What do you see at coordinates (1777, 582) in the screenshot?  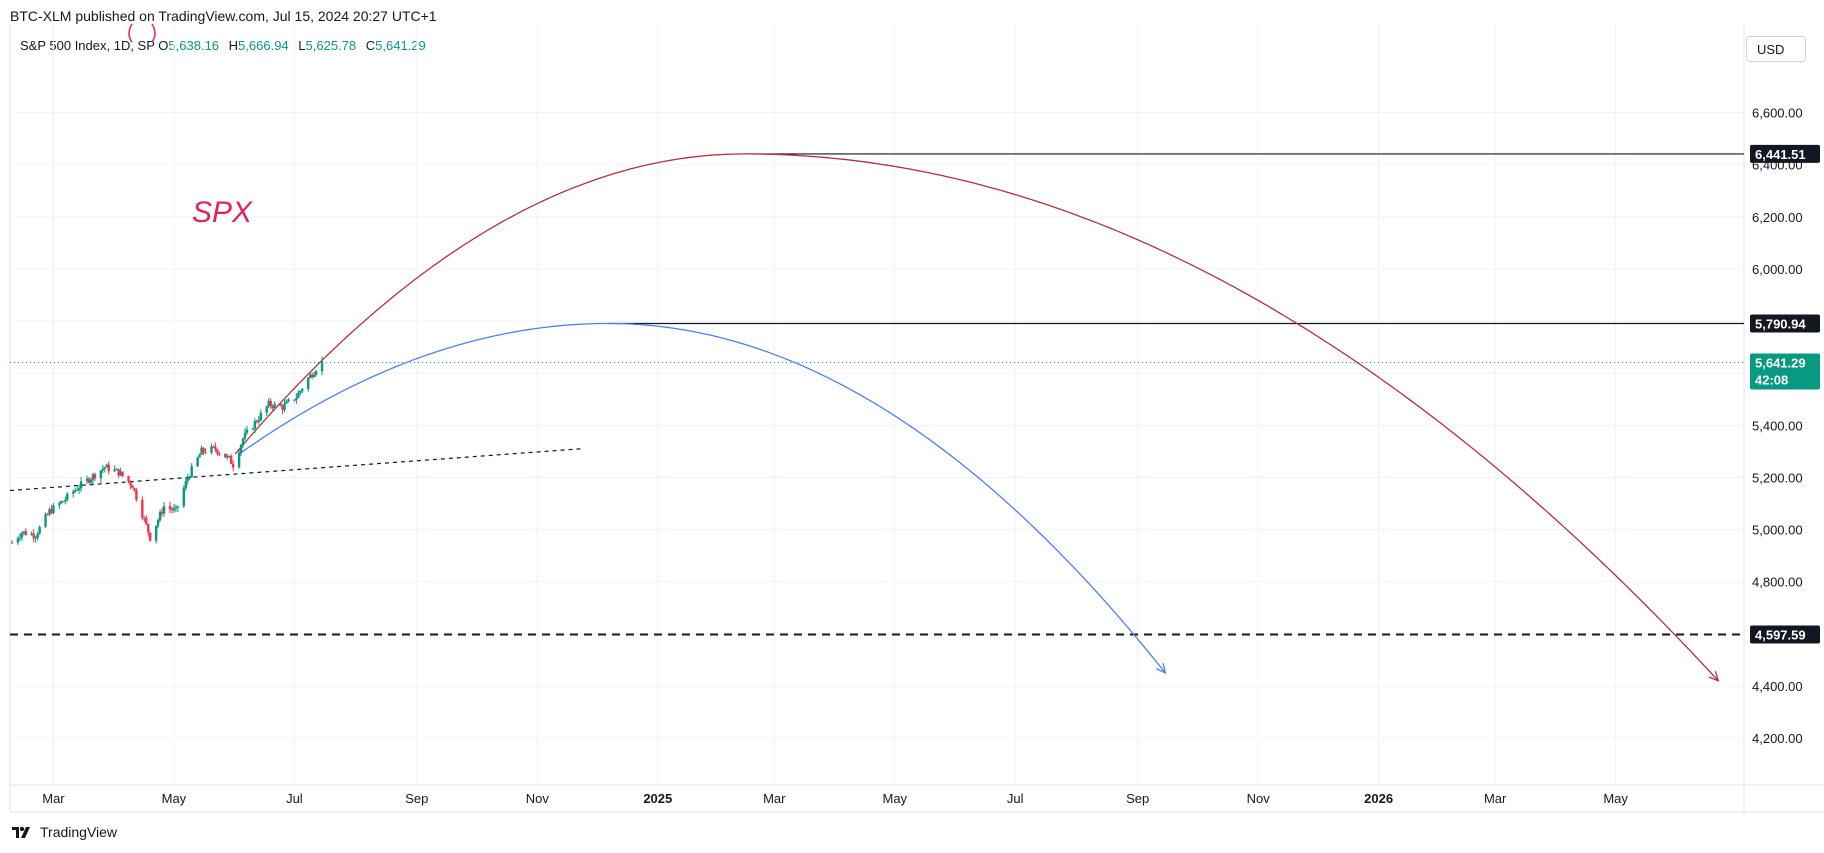 I see `y-tick-label: 4,800.00` at bounding box center [1777, 582].